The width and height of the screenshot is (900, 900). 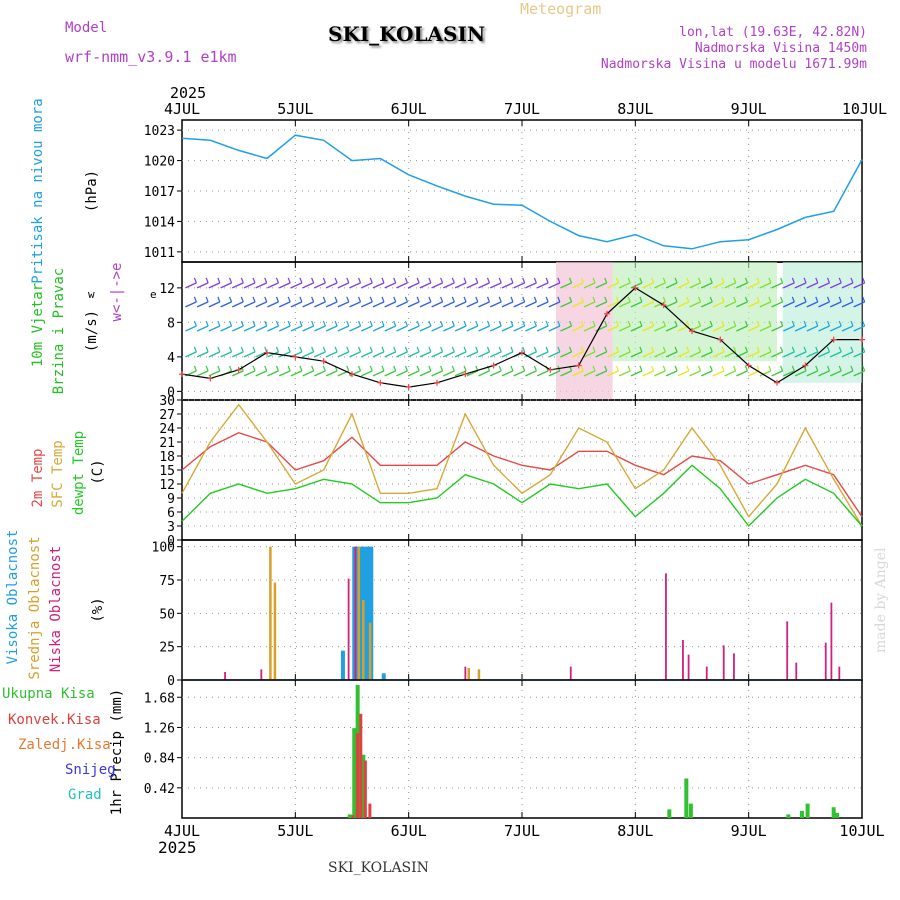 What do you see at coordinates (167, 457) in the screenshot?
I see `y-tick-label: 18` at bounding box center [167, 457].